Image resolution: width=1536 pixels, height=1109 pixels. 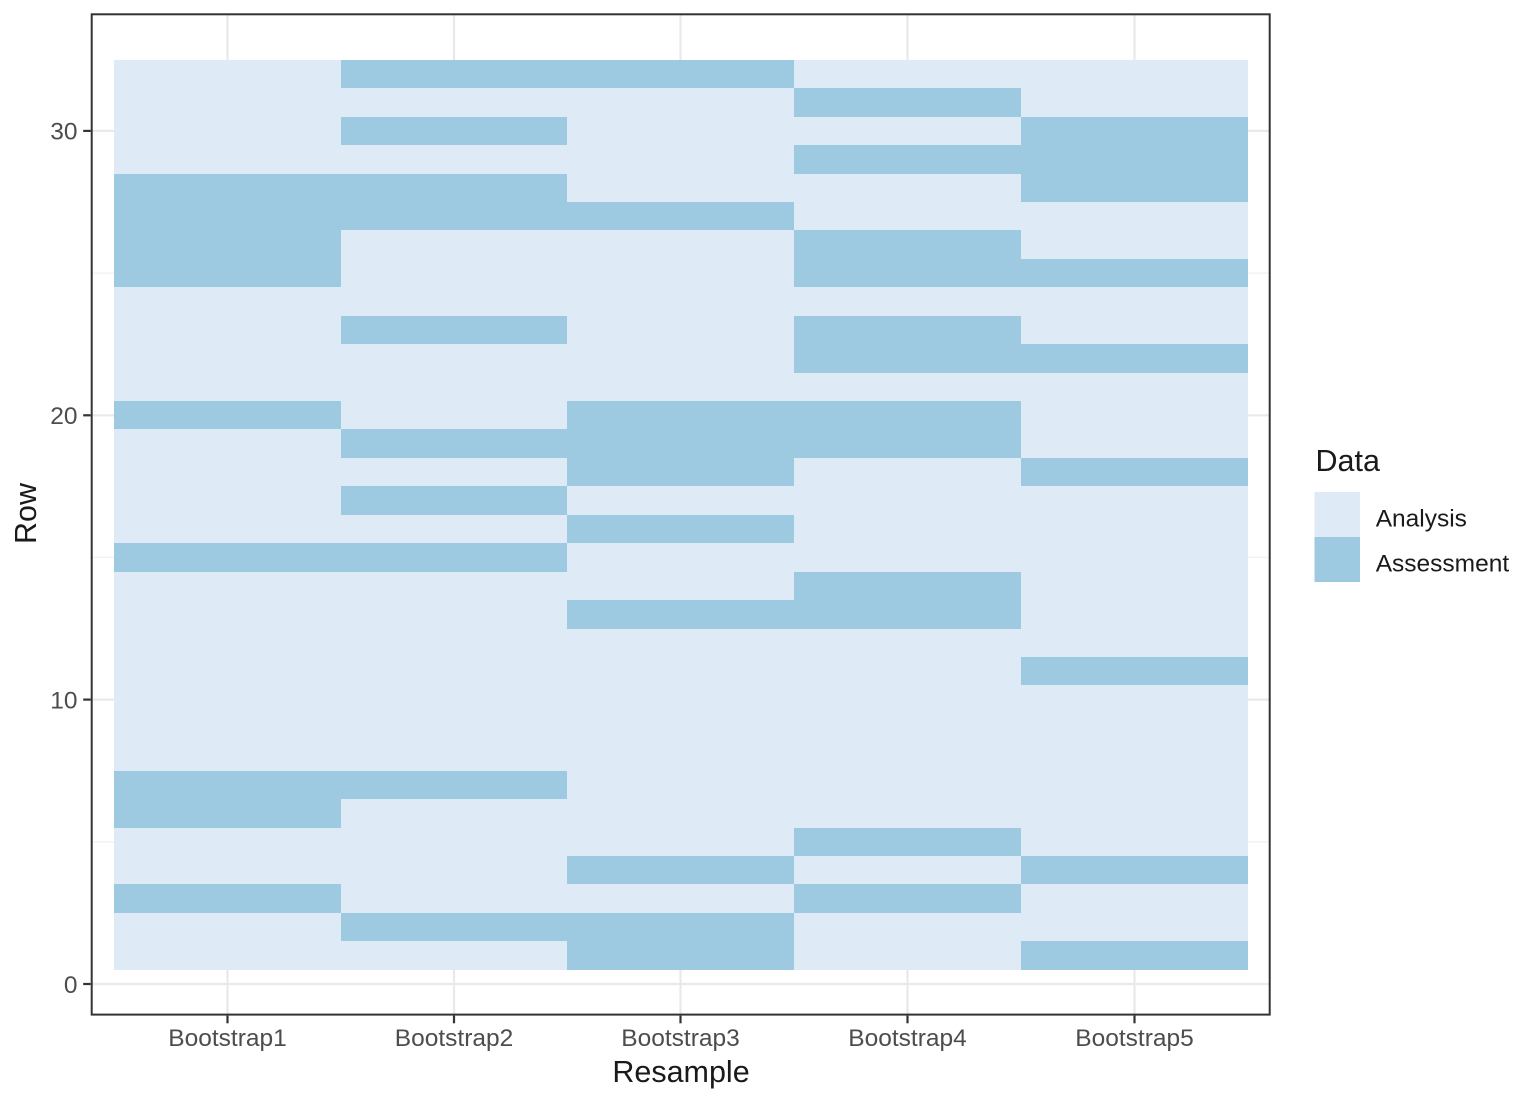 I want to click on svg-text: Bootstrap4, so click(x=907, y=1038).